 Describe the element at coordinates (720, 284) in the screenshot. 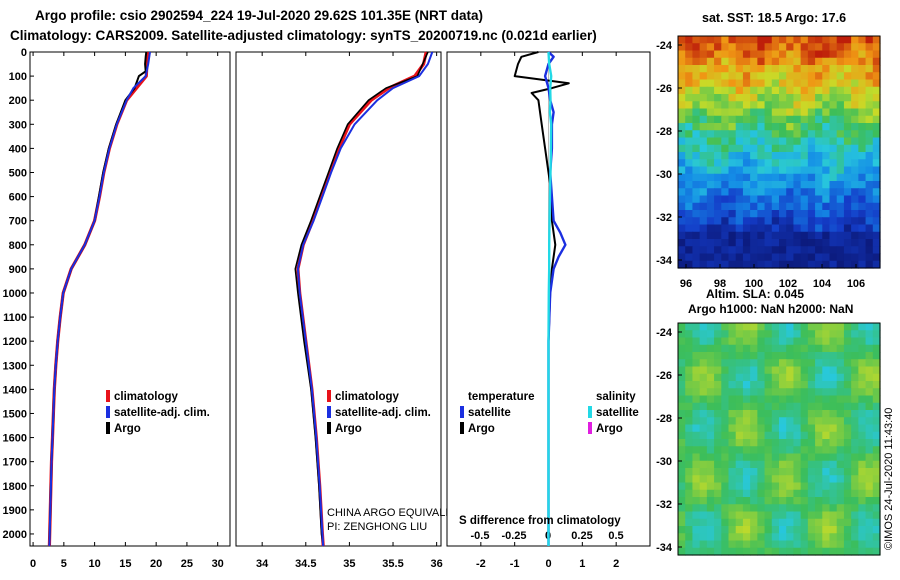

I see `sst-lon-tick-label: 98` at that location.